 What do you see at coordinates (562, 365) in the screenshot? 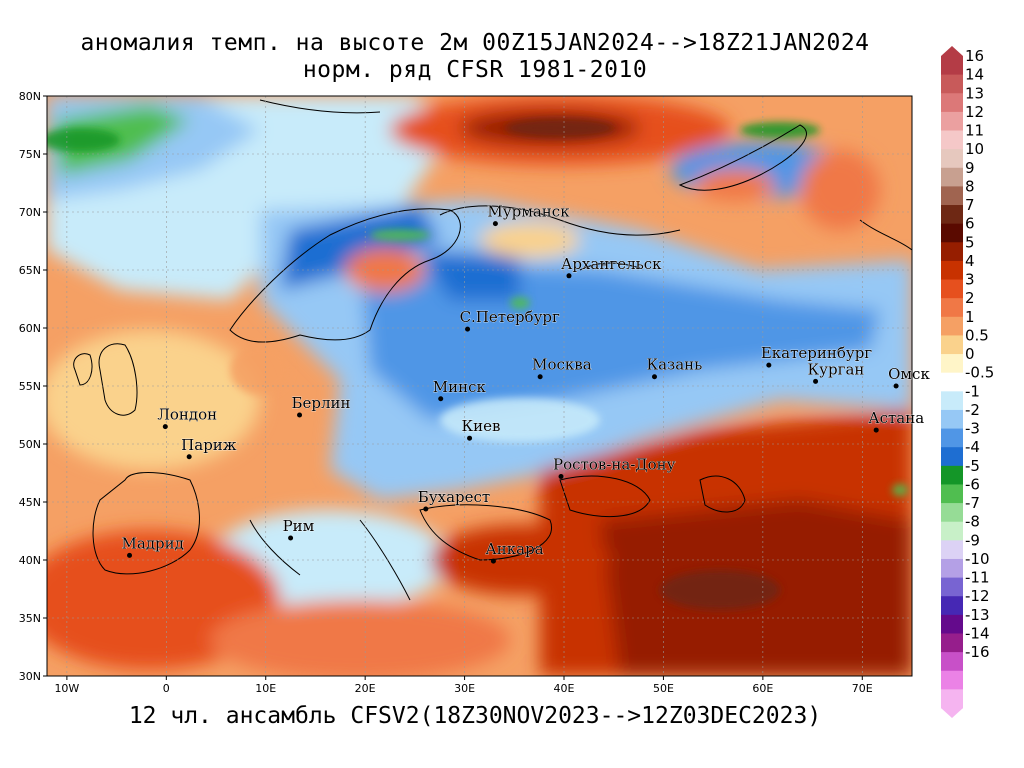
I see `city-label: Москва` at bounding box center [562, 365].